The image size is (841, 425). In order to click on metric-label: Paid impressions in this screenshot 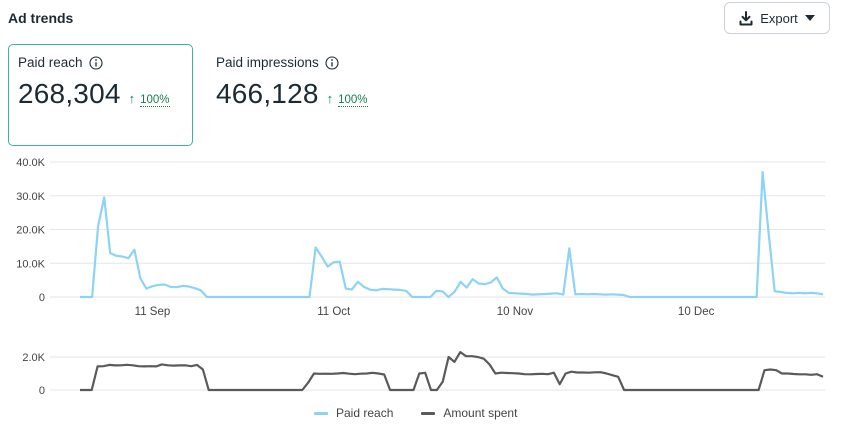, I will do `click(267, 62)`.